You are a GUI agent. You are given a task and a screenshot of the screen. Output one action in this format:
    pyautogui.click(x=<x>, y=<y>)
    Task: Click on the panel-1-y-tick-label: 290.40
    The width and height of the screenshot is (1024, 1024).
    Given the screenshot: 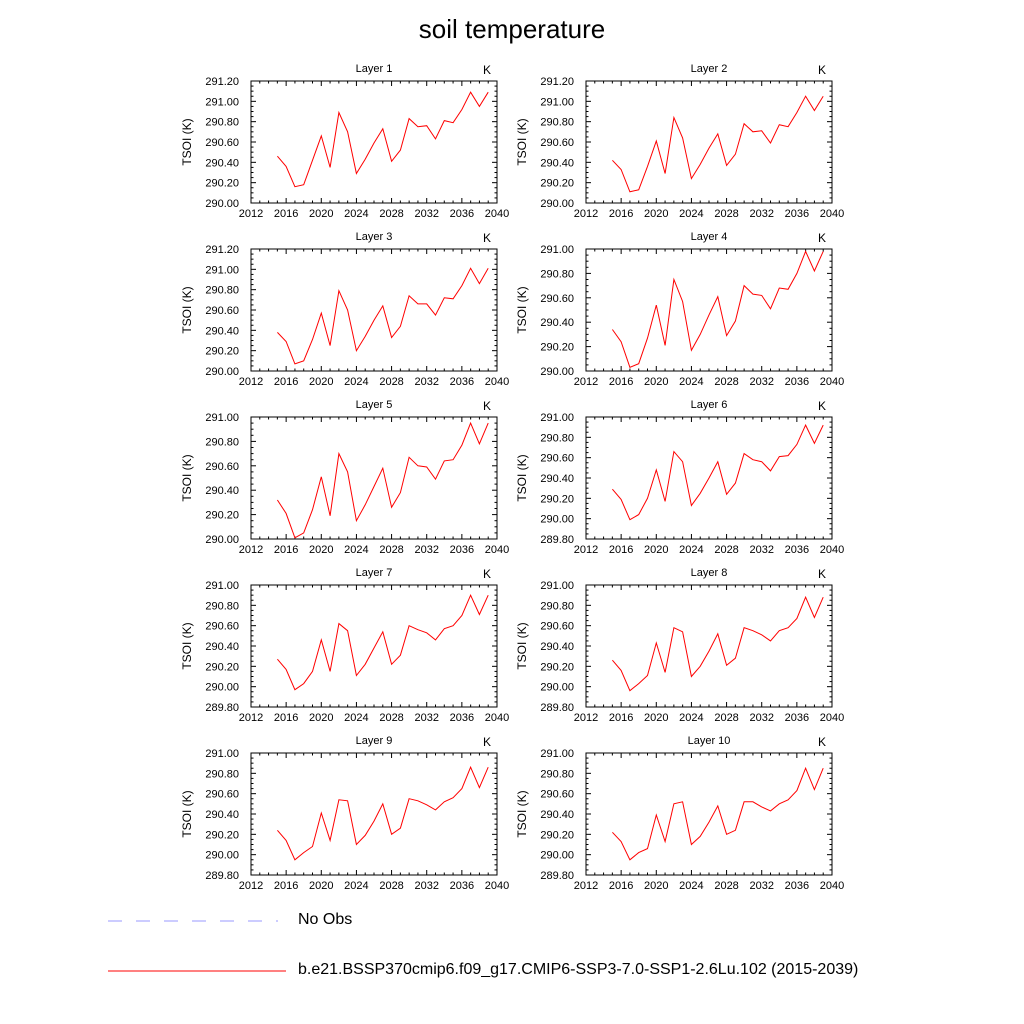 What is the action you would take?
    pyautogui.click(x=222, y=163)
    